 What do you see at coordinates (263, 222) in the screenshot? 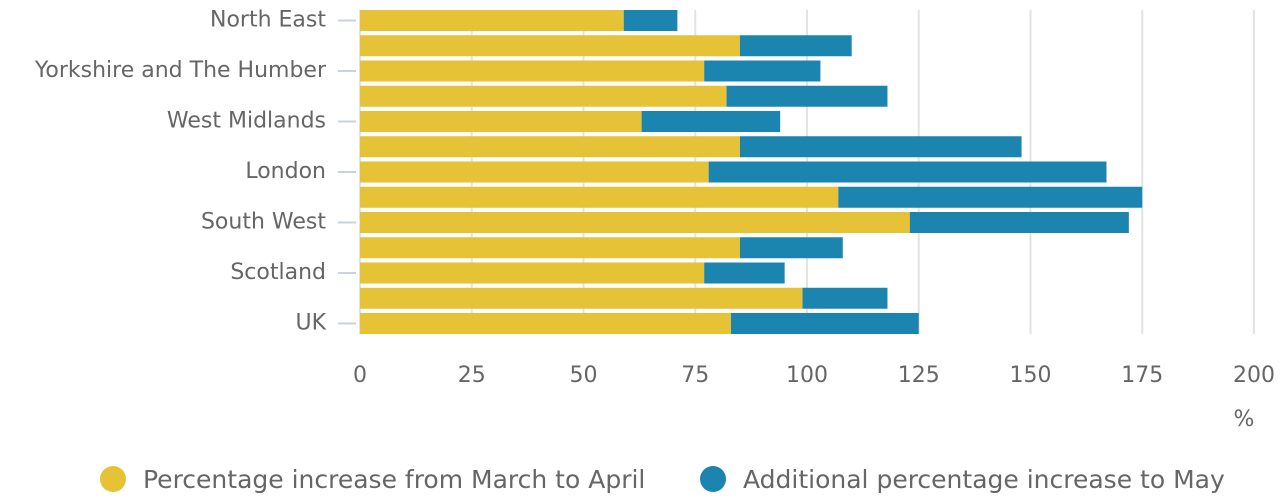
I see `y-tick-label: South West` at bounding box center [263, 222].